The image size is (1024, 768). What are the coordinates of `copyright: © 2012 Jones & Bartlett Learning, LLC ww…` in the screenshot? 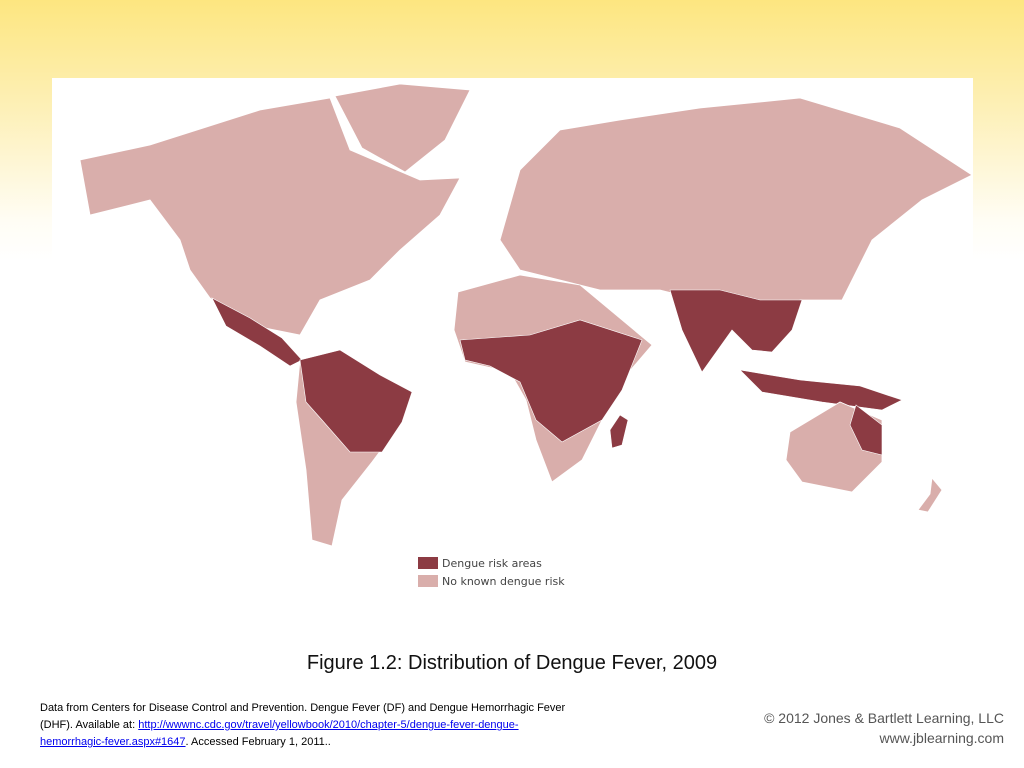 It's located at (884, 728).